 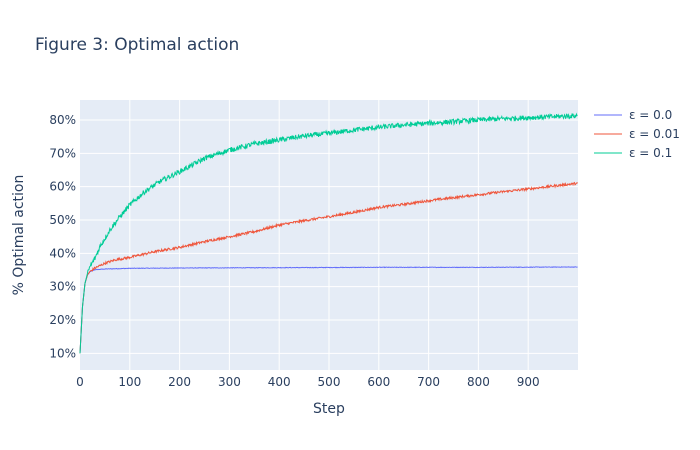 I want to click on y-tick-label: 10%, so click(x=62, y=353).